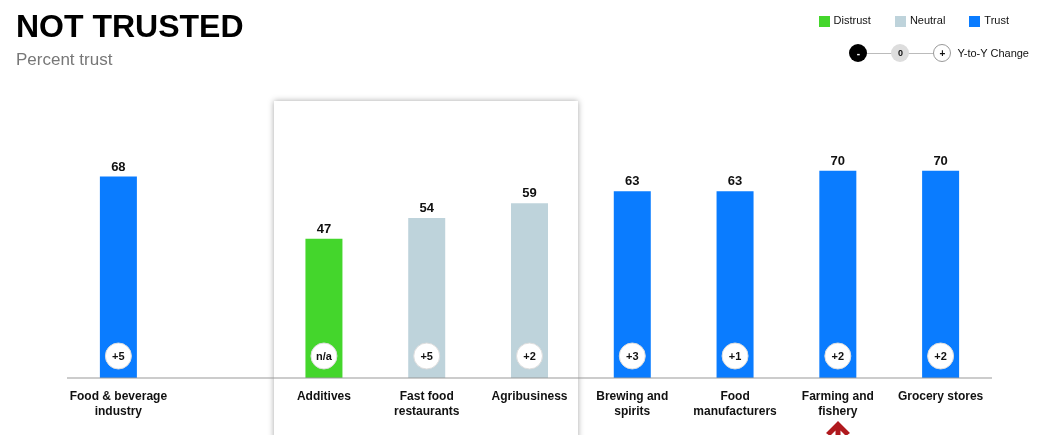 The width and height of the screenshot is (1041, 443). What do you see at coordinates (64, 60) in the screenshot?
I see `chart-subtitle: Percent trust` at bounding box center [64, 60].